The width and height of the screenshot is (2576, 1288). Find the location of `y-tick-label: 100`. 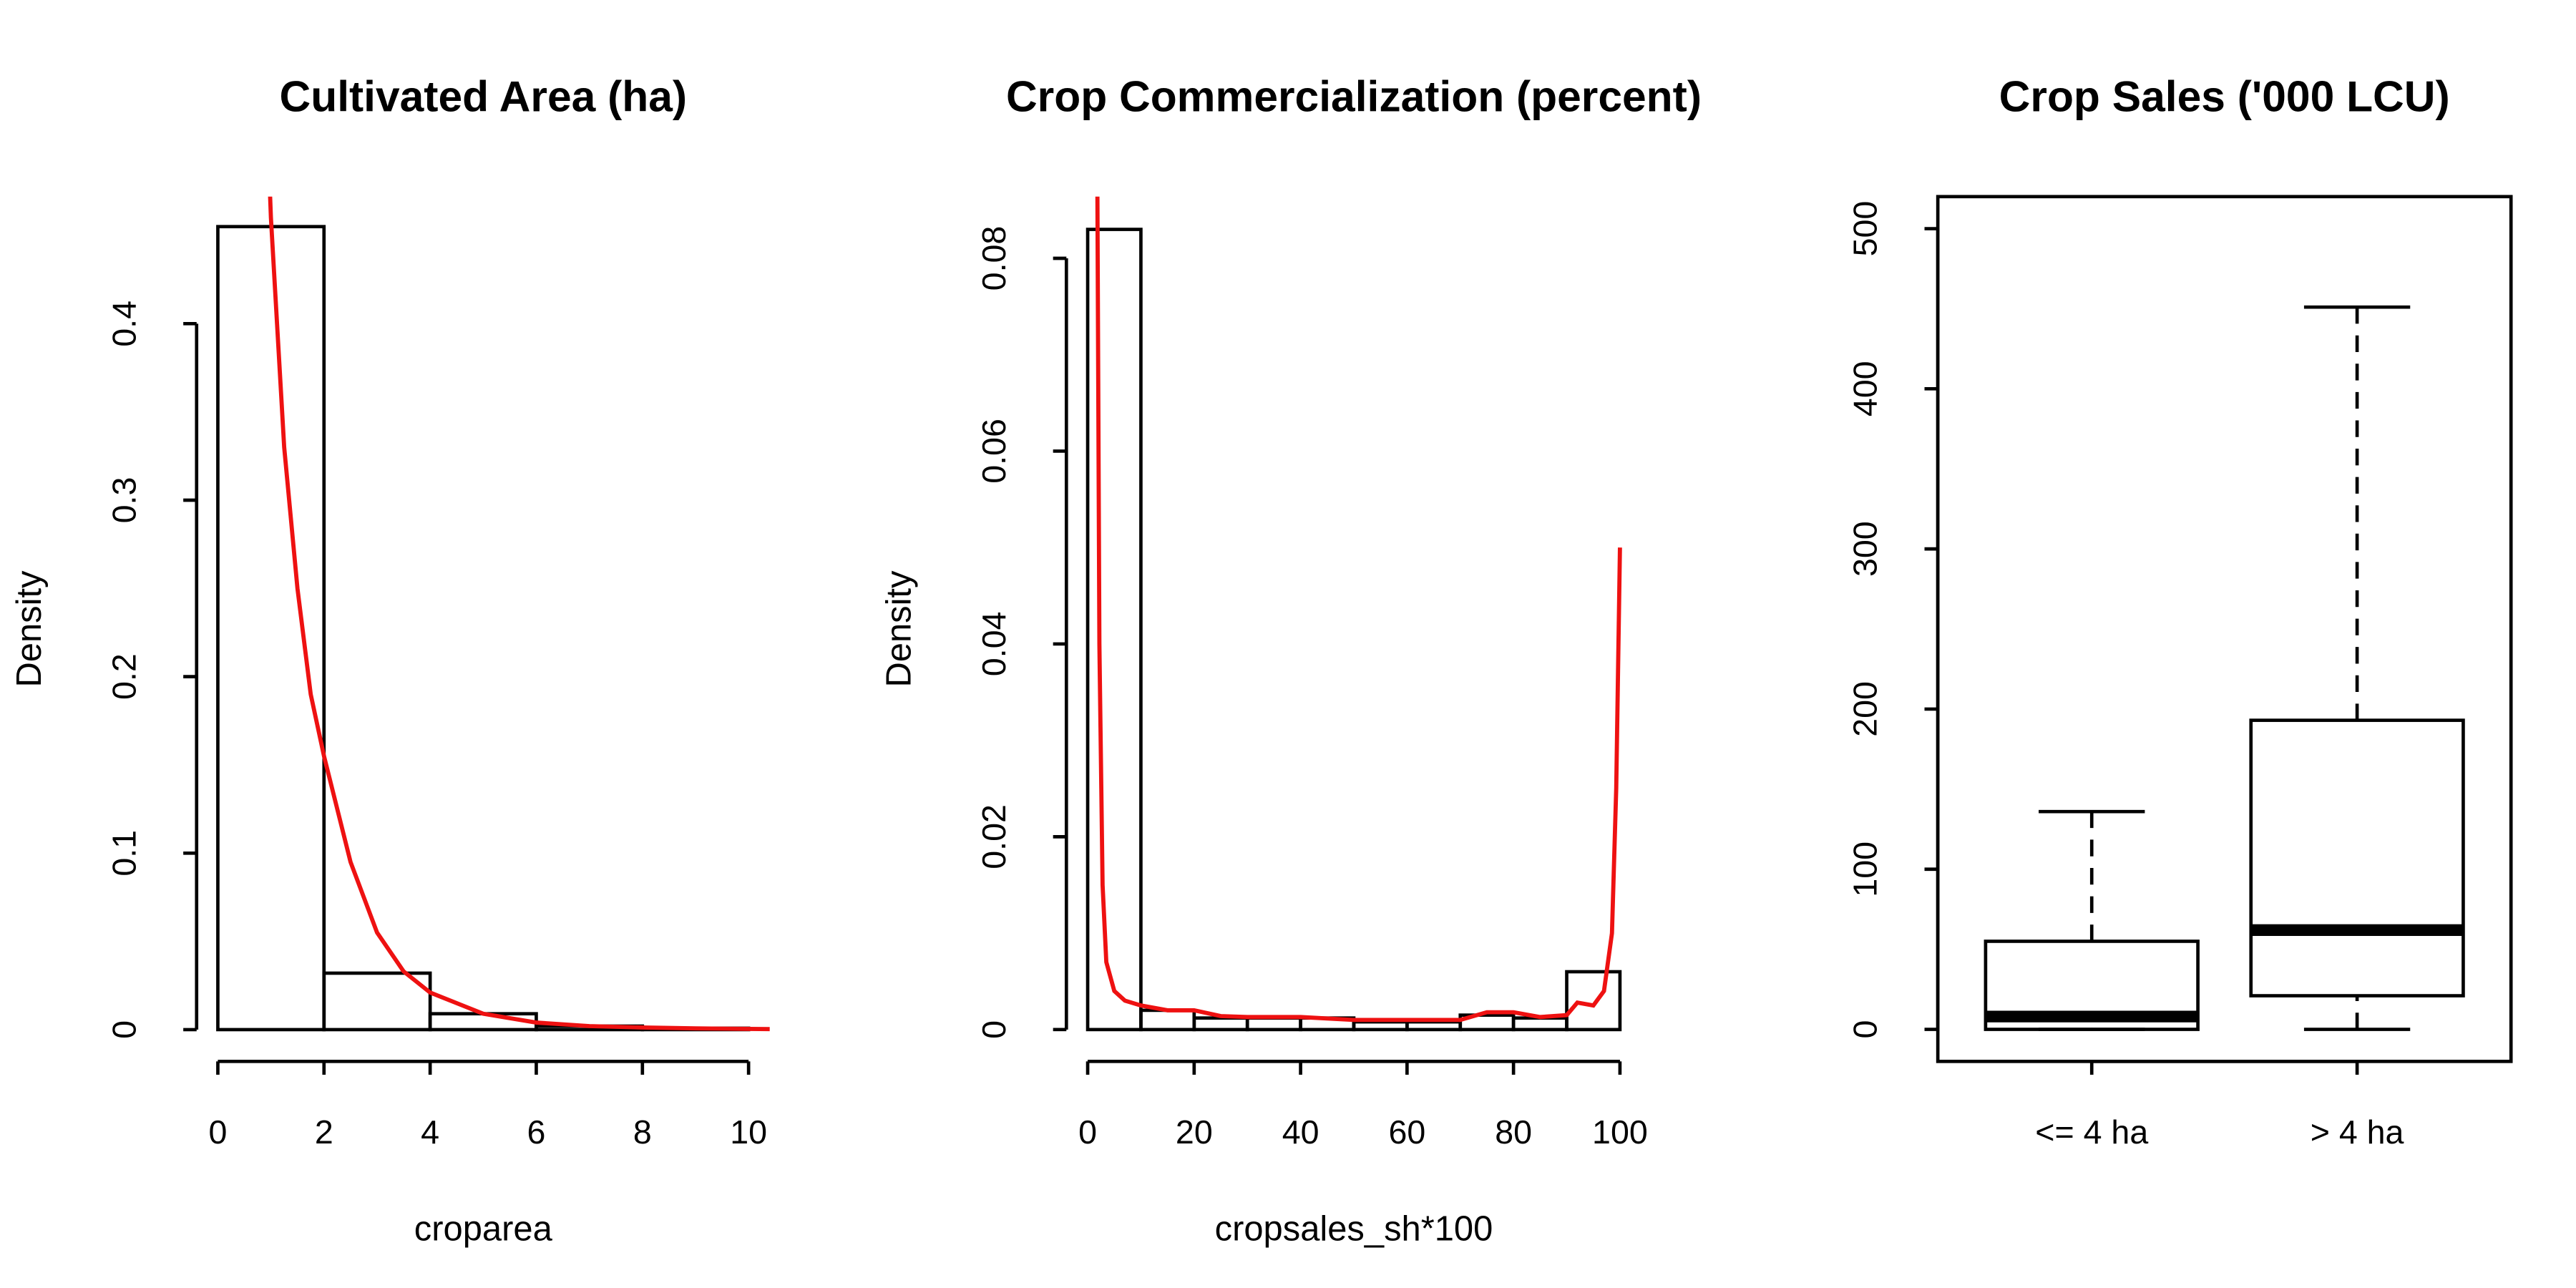

y-tick-label: 100 is located at coordinates (1865, 869).